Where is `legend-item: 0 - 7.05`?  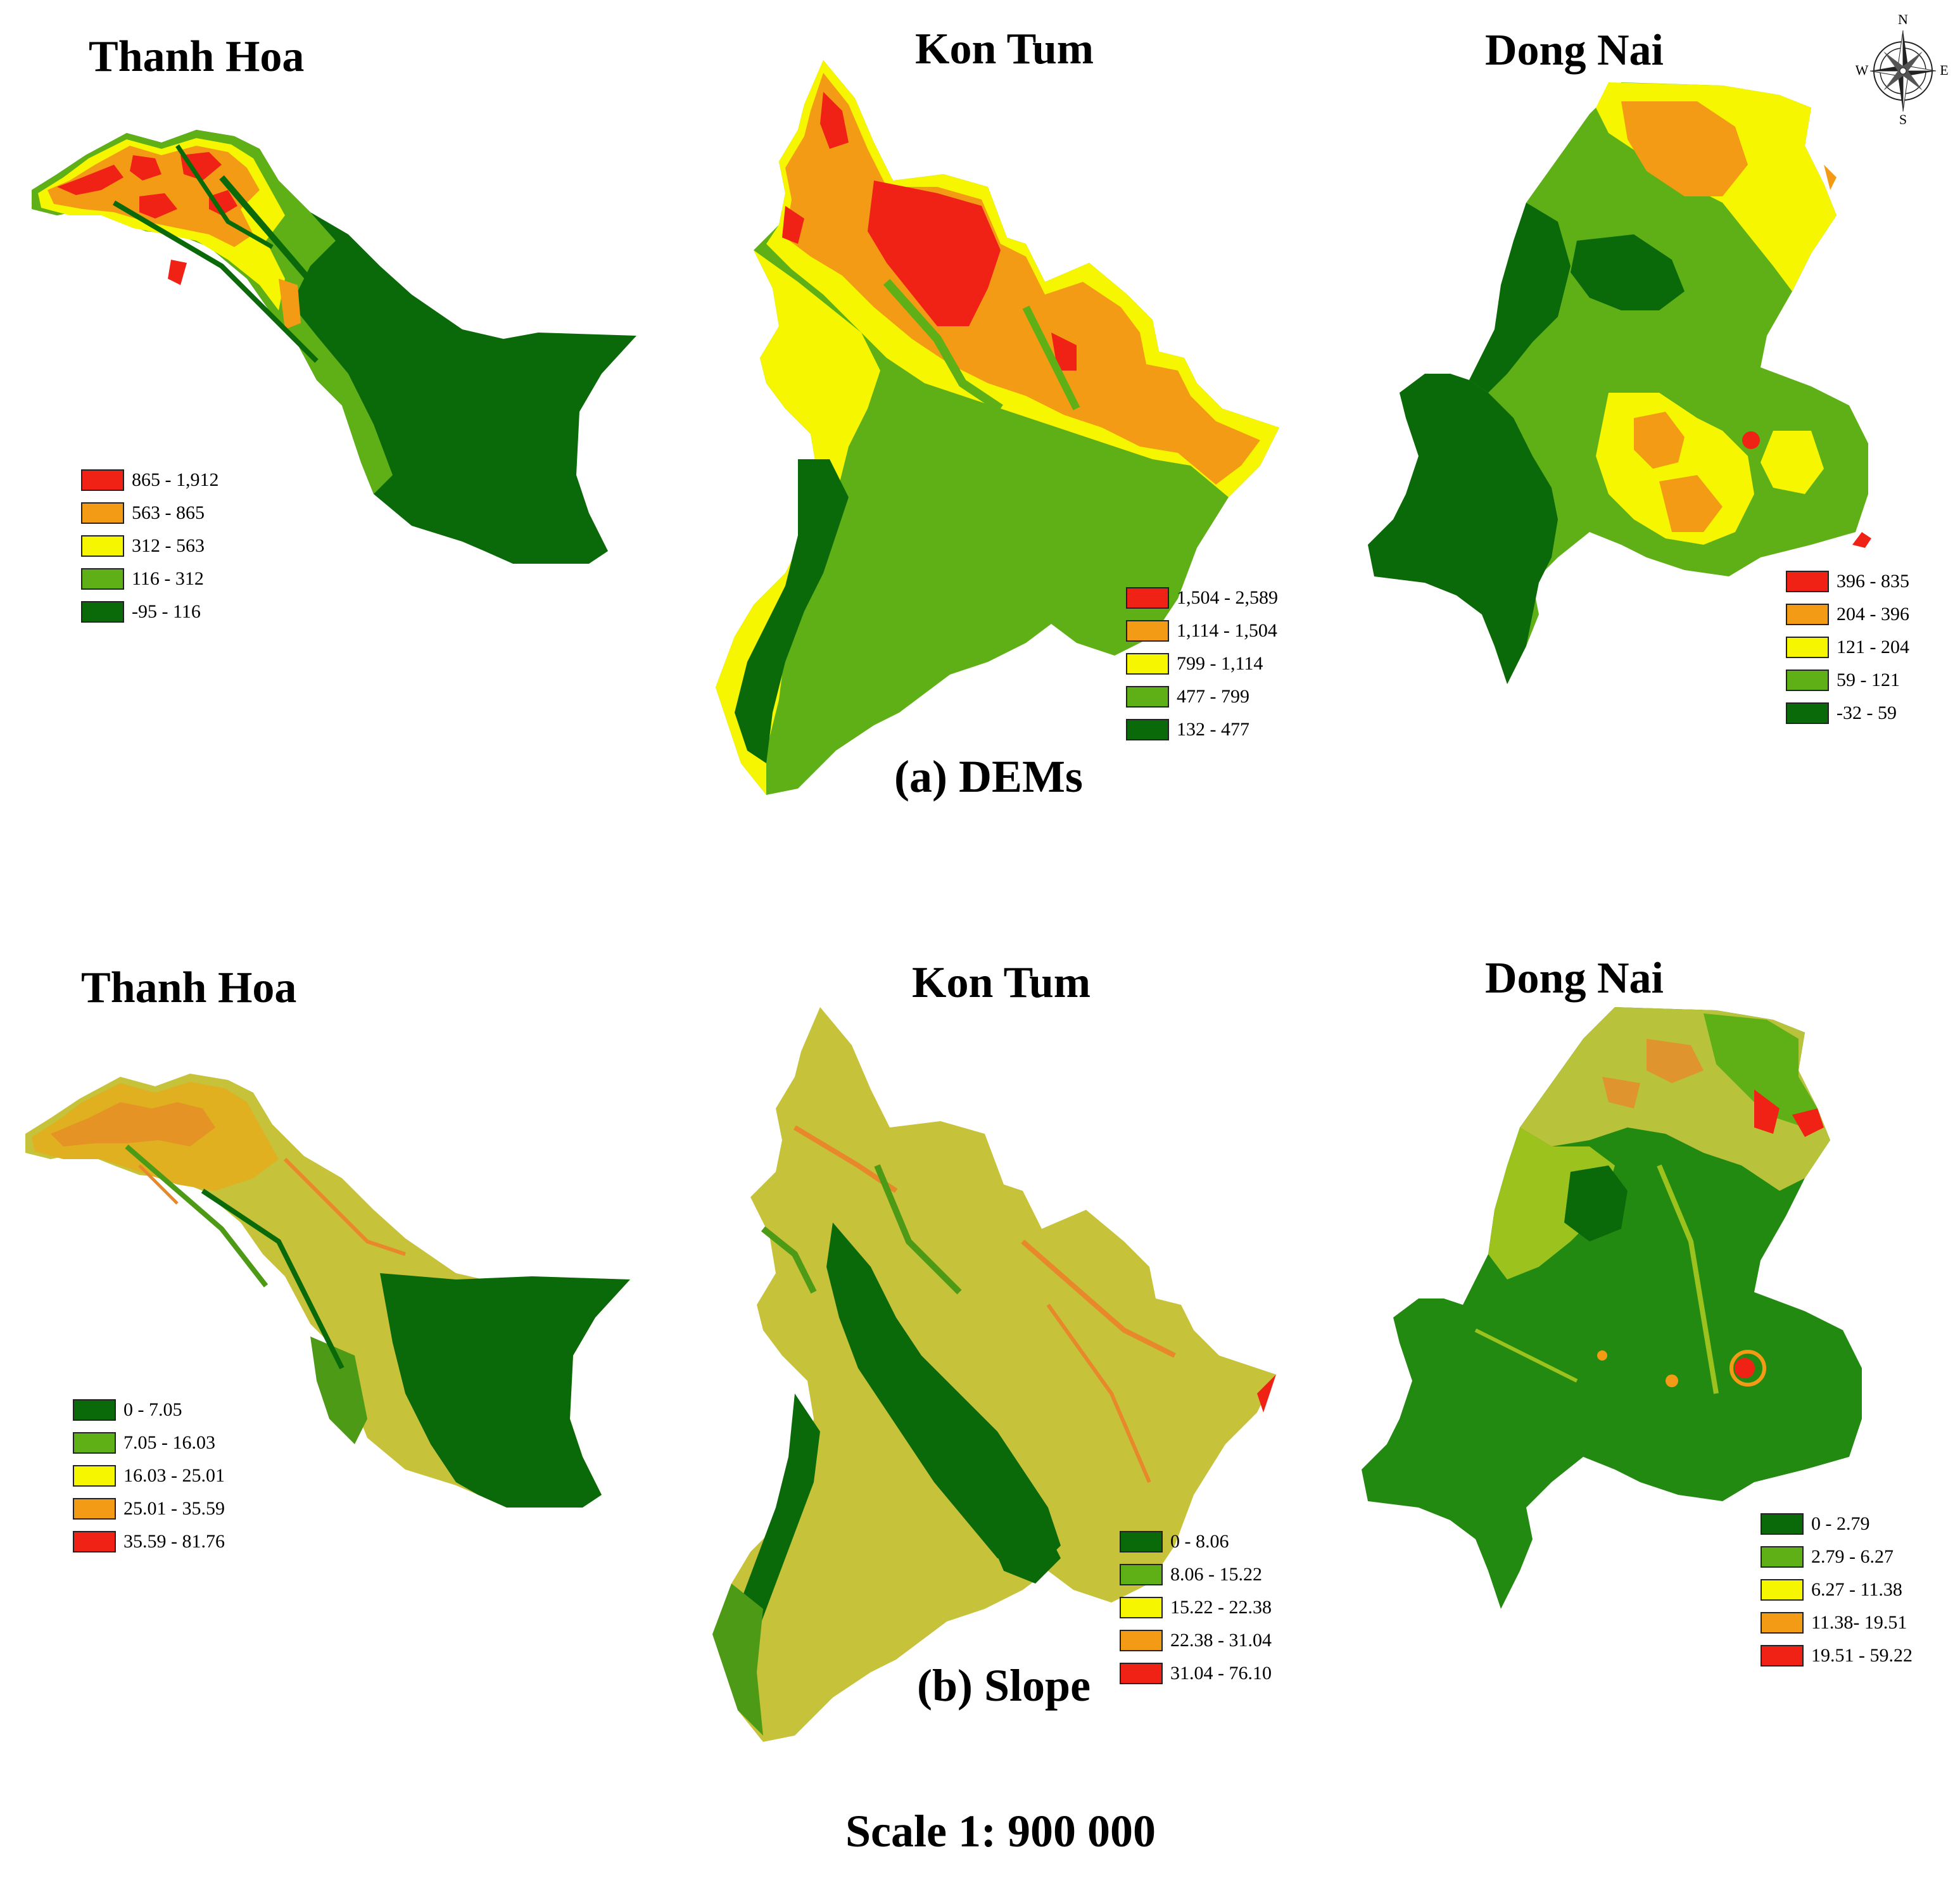 legend-item: 0 - 7.05 is located at coordinates (149, 1410).